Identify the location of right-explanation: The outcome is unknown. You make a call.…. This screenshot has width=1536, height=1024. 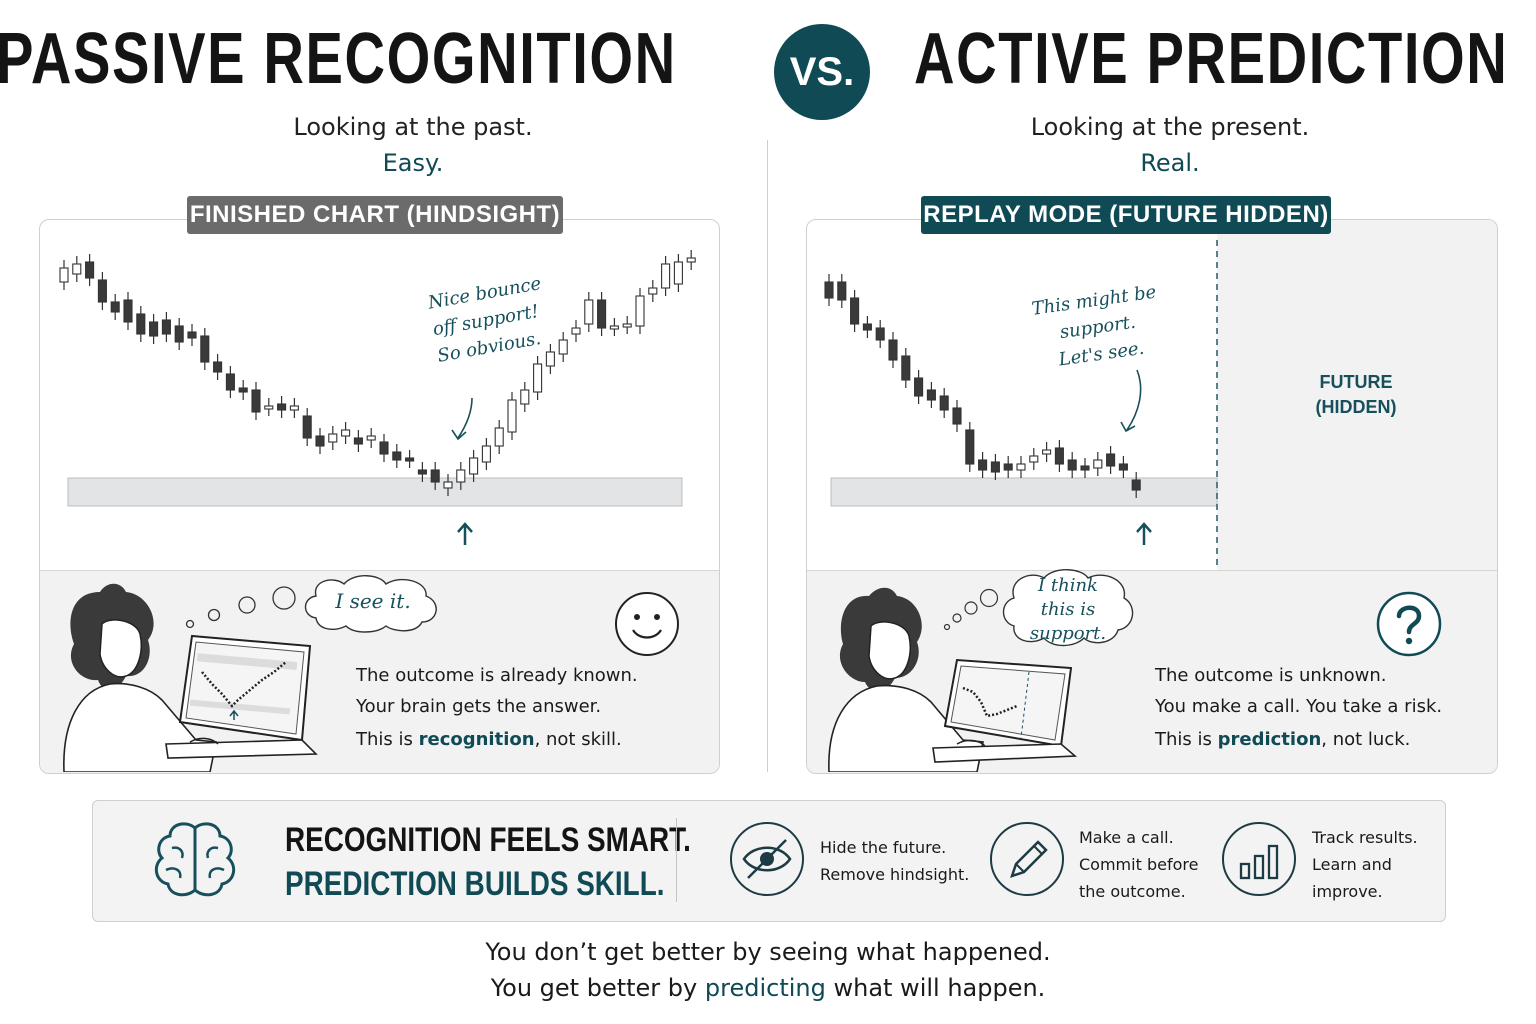
(1320, 707).